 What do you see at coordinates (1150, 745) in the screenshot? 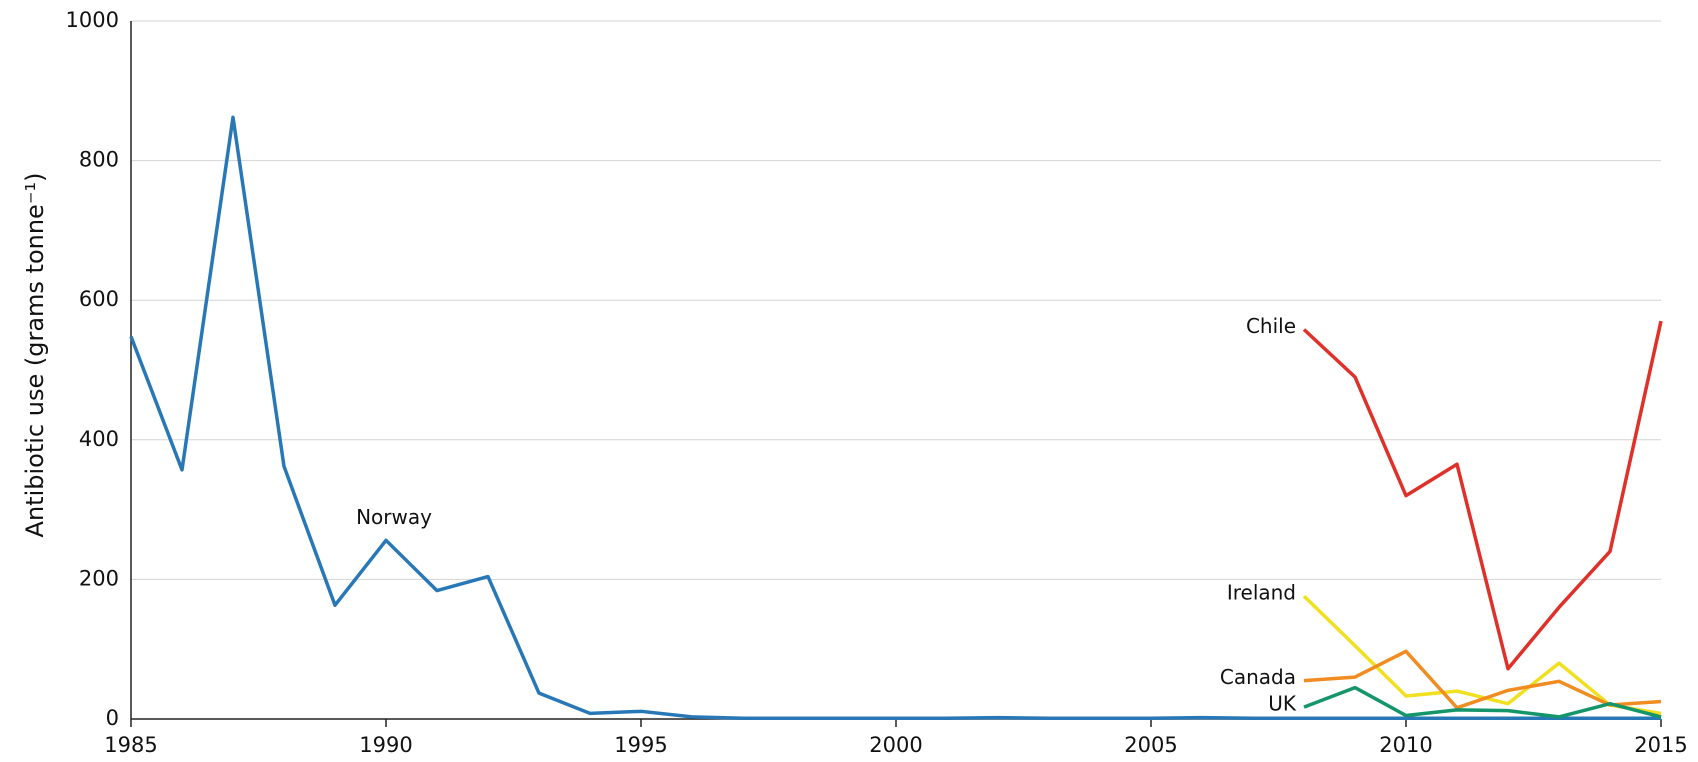
I see `x-tick-label: 2005` at bounding box center [1150, 745].